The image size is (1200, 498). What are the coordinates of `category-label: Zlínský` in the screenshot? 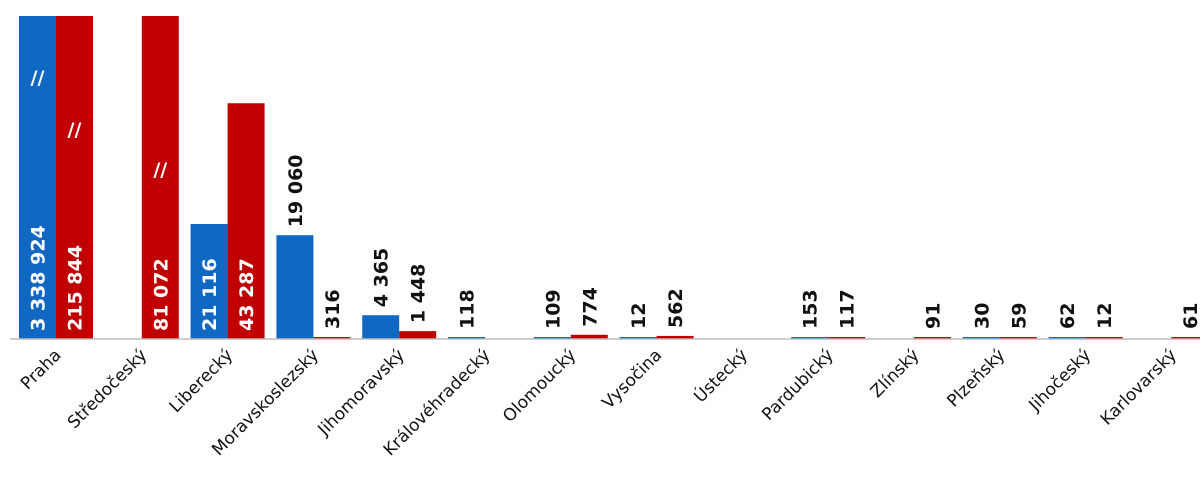 It's located at (895, 373).